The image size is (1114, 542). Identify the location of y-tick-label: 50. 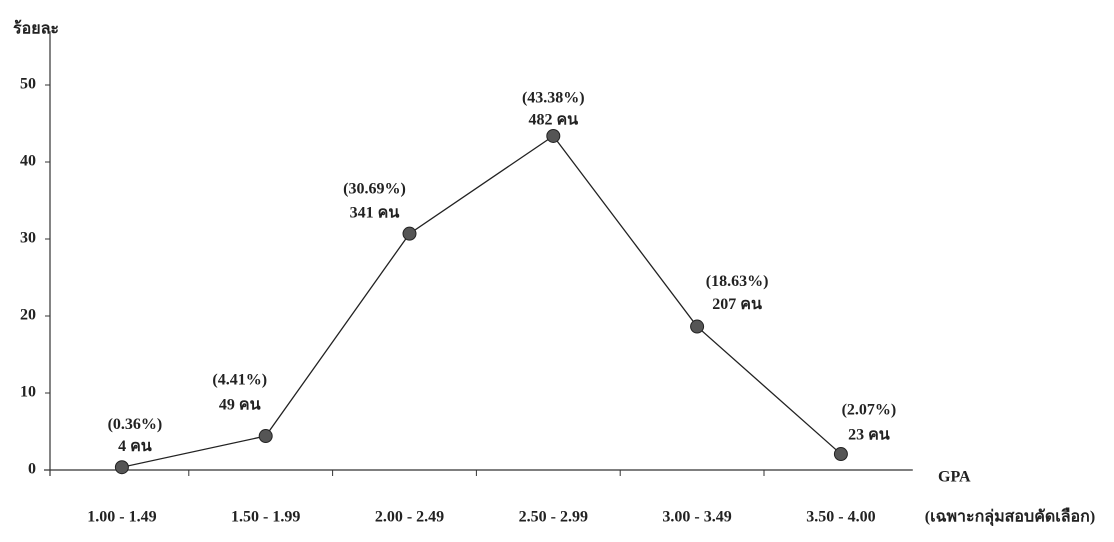
(28, 84).